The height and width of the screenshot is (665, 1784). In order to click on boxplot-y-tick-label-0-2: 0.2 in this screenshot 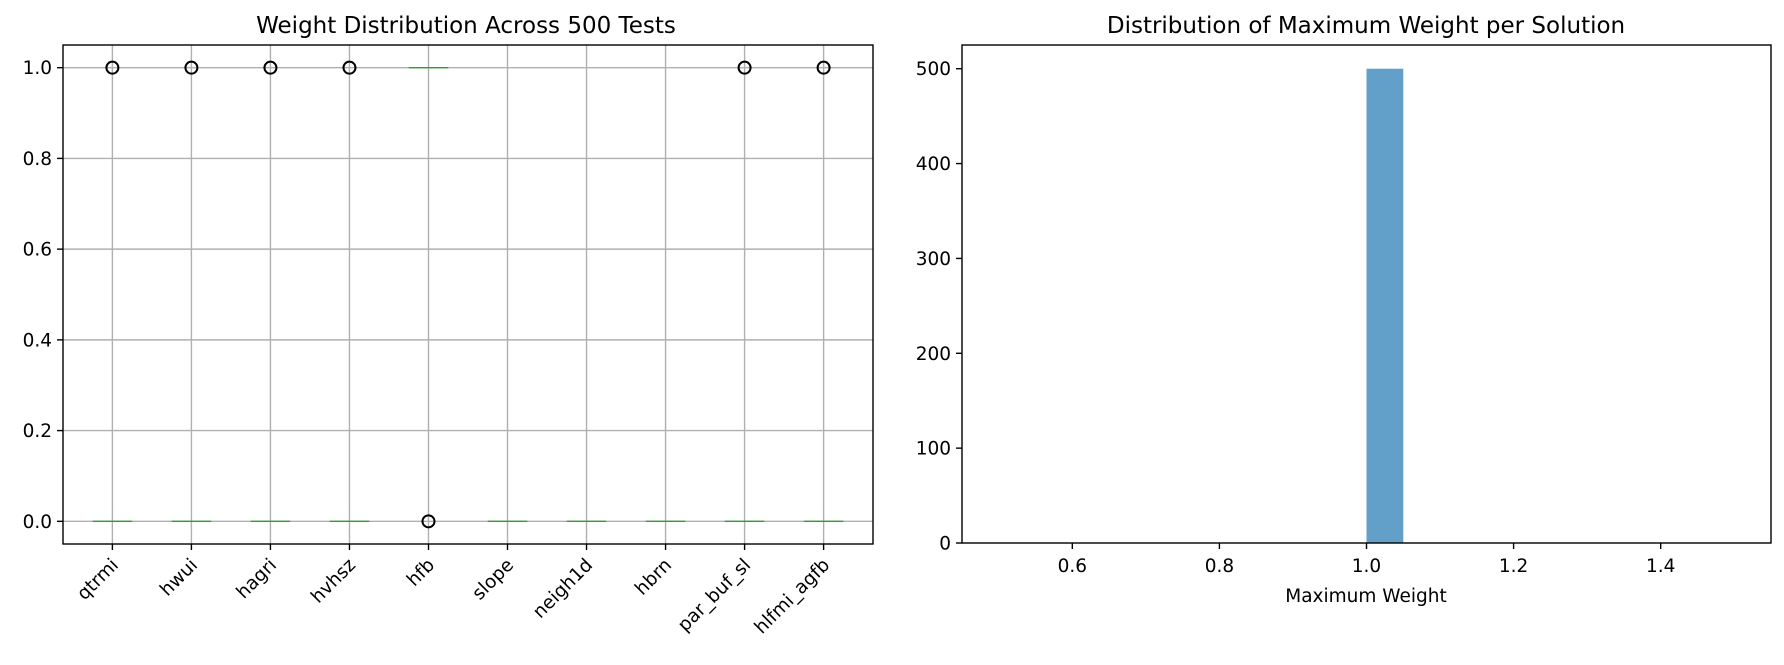, I will do `click(37, 431)`.